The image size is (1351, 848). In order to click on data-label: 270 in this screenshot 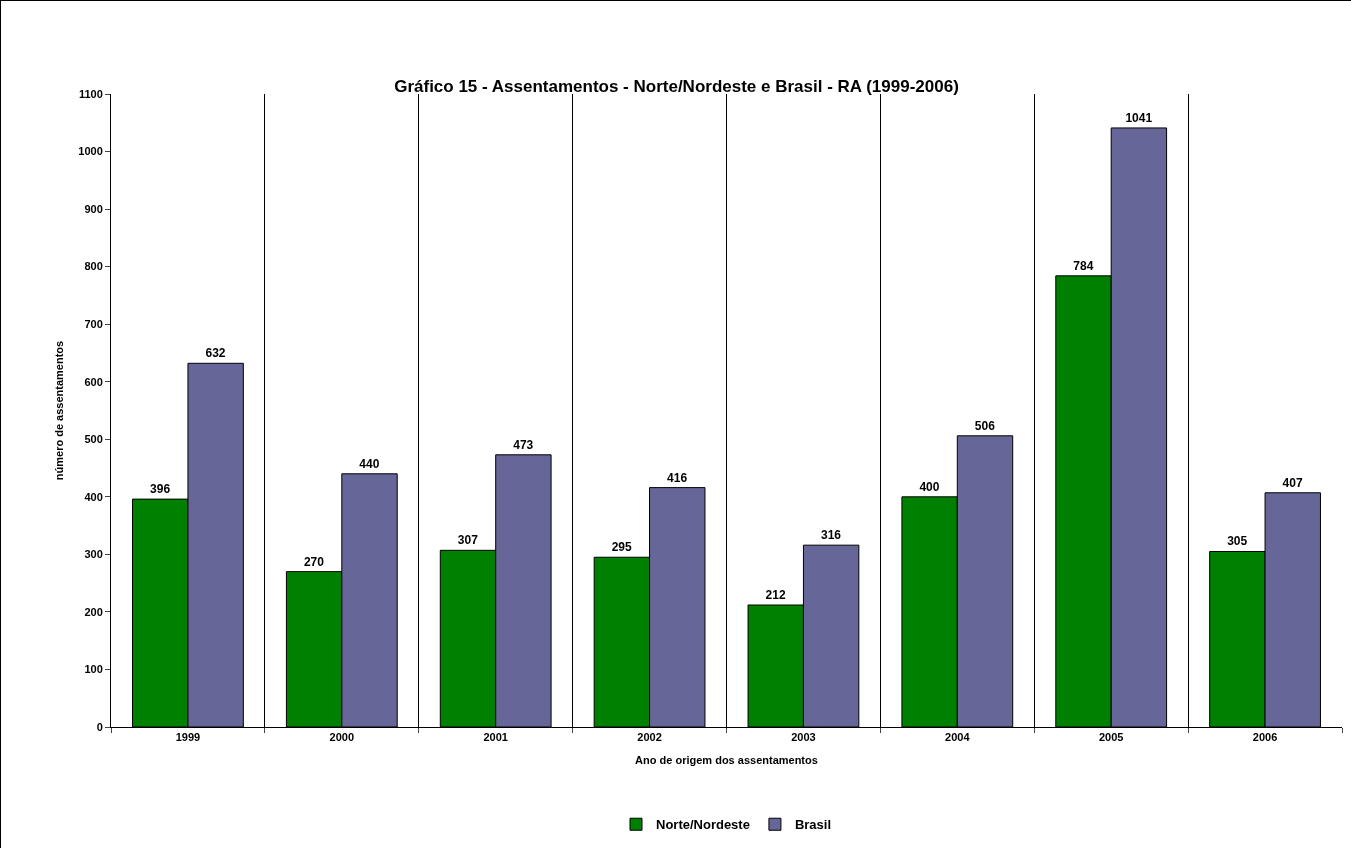, I will do `click(314, 561)`.